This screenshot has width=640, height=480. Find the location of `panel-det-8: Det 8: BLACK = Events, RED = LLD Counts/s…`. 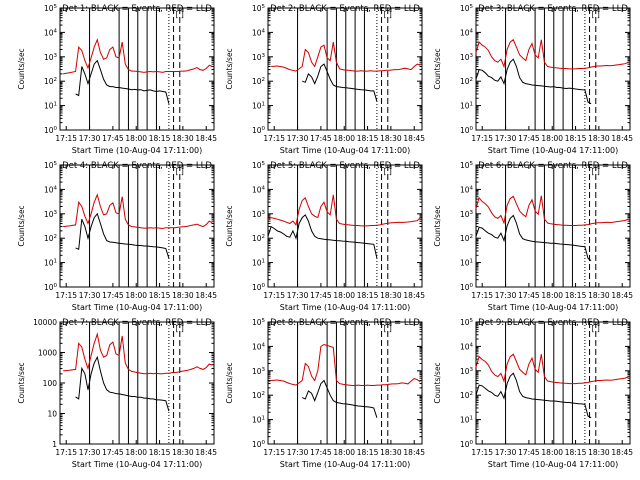

panel-det-8: Det 8: BLACK = Events, RED = LLD Counts/s… is located at coordinates (325, 393).